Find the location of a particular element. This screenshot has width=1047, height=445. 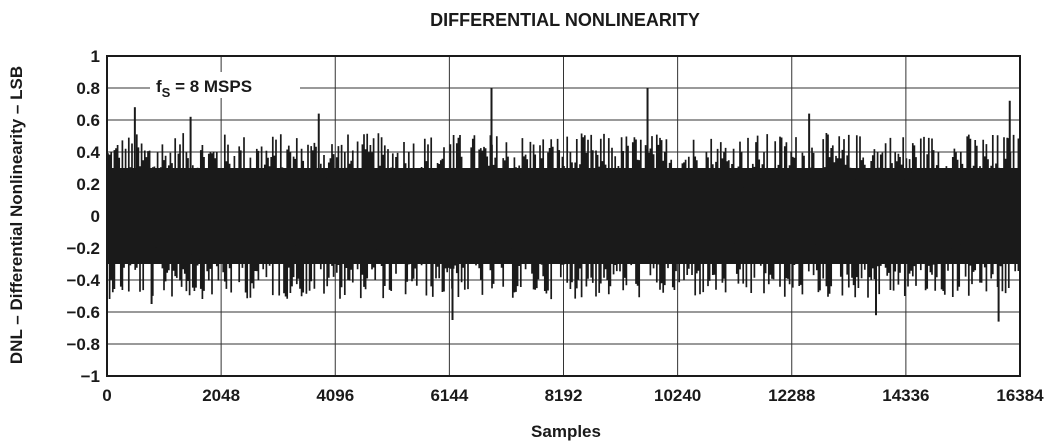

x-tick-label: 14336 is located at coordinates (905, 395).